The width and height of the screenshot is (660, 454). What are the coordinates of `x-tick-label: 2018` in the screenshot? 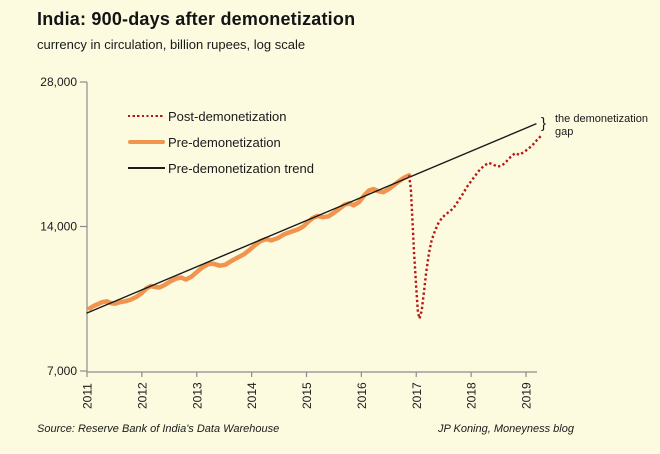 It's located at (472, 395).